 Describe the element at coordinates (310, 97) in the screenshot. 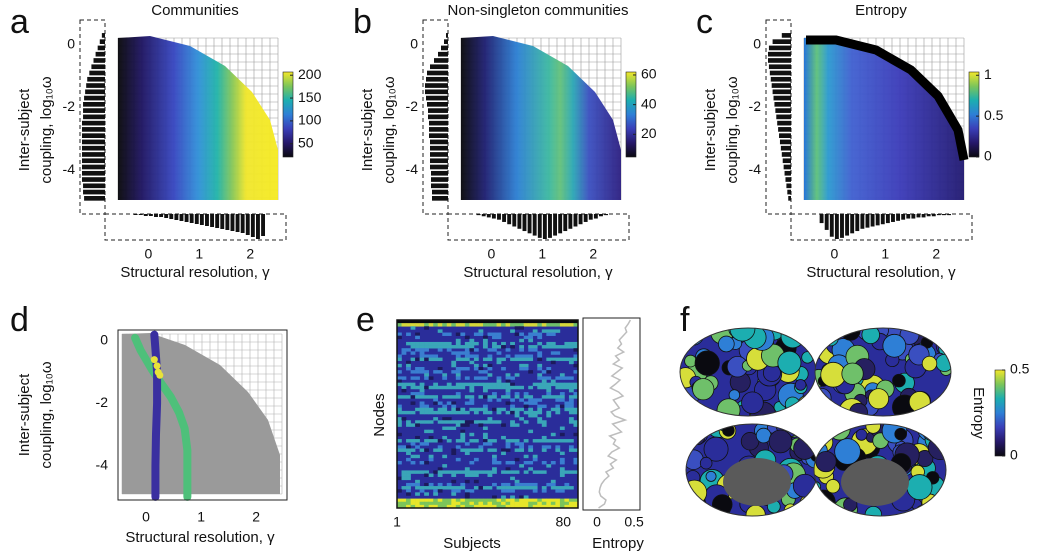

I see `colorbar-tick-label: 150` at that location.